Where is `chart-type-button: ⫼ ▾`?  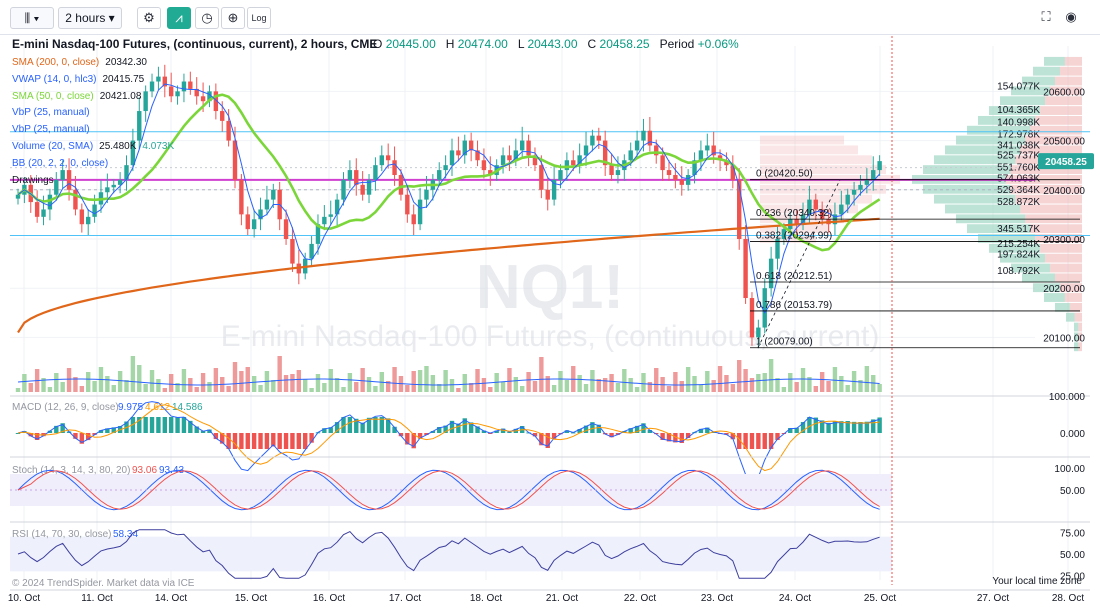 chart-type-button: ⫼ ▾ is located at coordinates (32, 18).